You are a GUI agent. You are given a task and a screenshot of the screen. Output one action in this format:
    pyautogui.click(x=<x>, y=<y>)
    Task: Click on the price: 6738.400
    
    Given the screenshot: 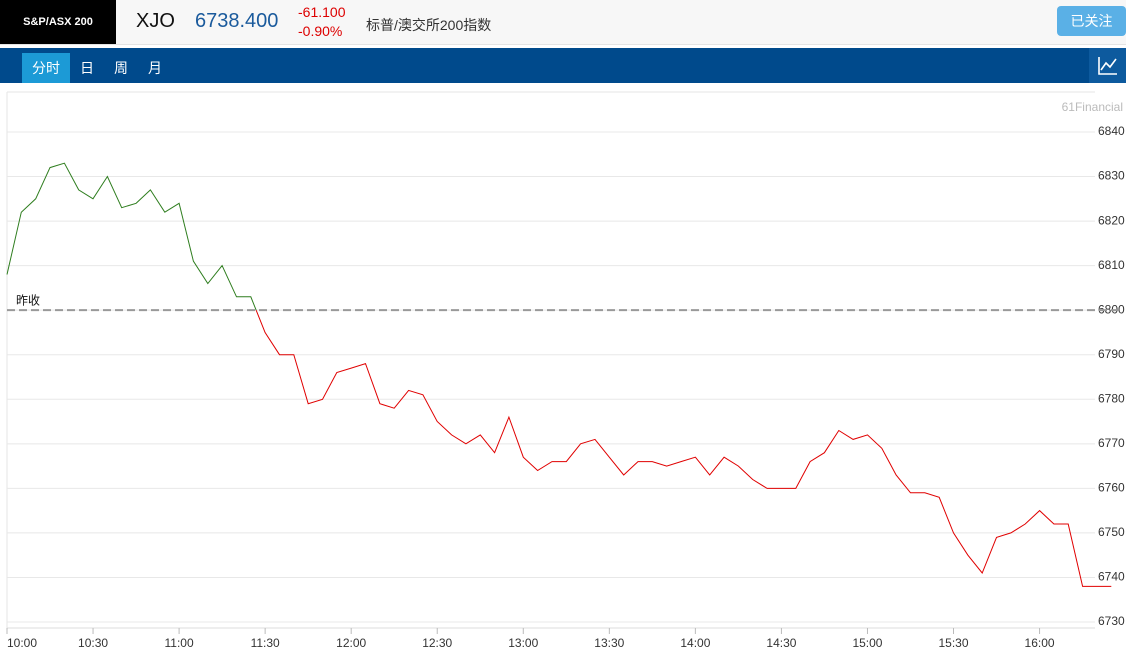 What is the action you would take?
    pyautogui.click(x=237, y=21)
    